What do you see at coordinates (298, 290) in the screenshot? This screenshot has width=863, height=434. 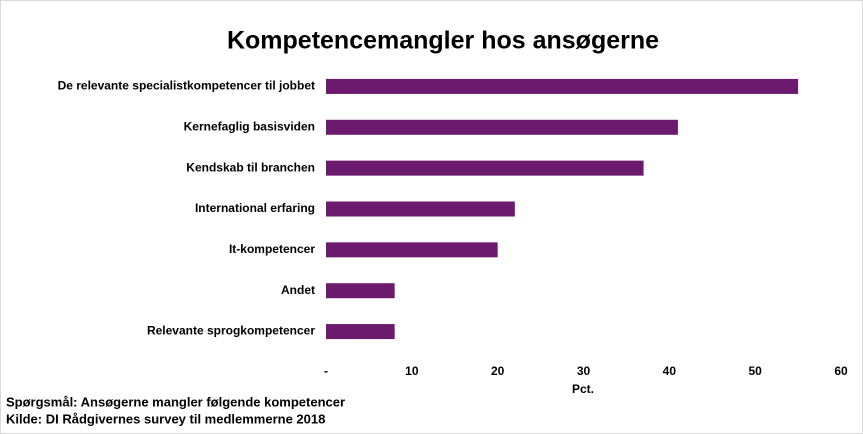 I see `y-tick-label: Andet` at bounding box center [298, 290].